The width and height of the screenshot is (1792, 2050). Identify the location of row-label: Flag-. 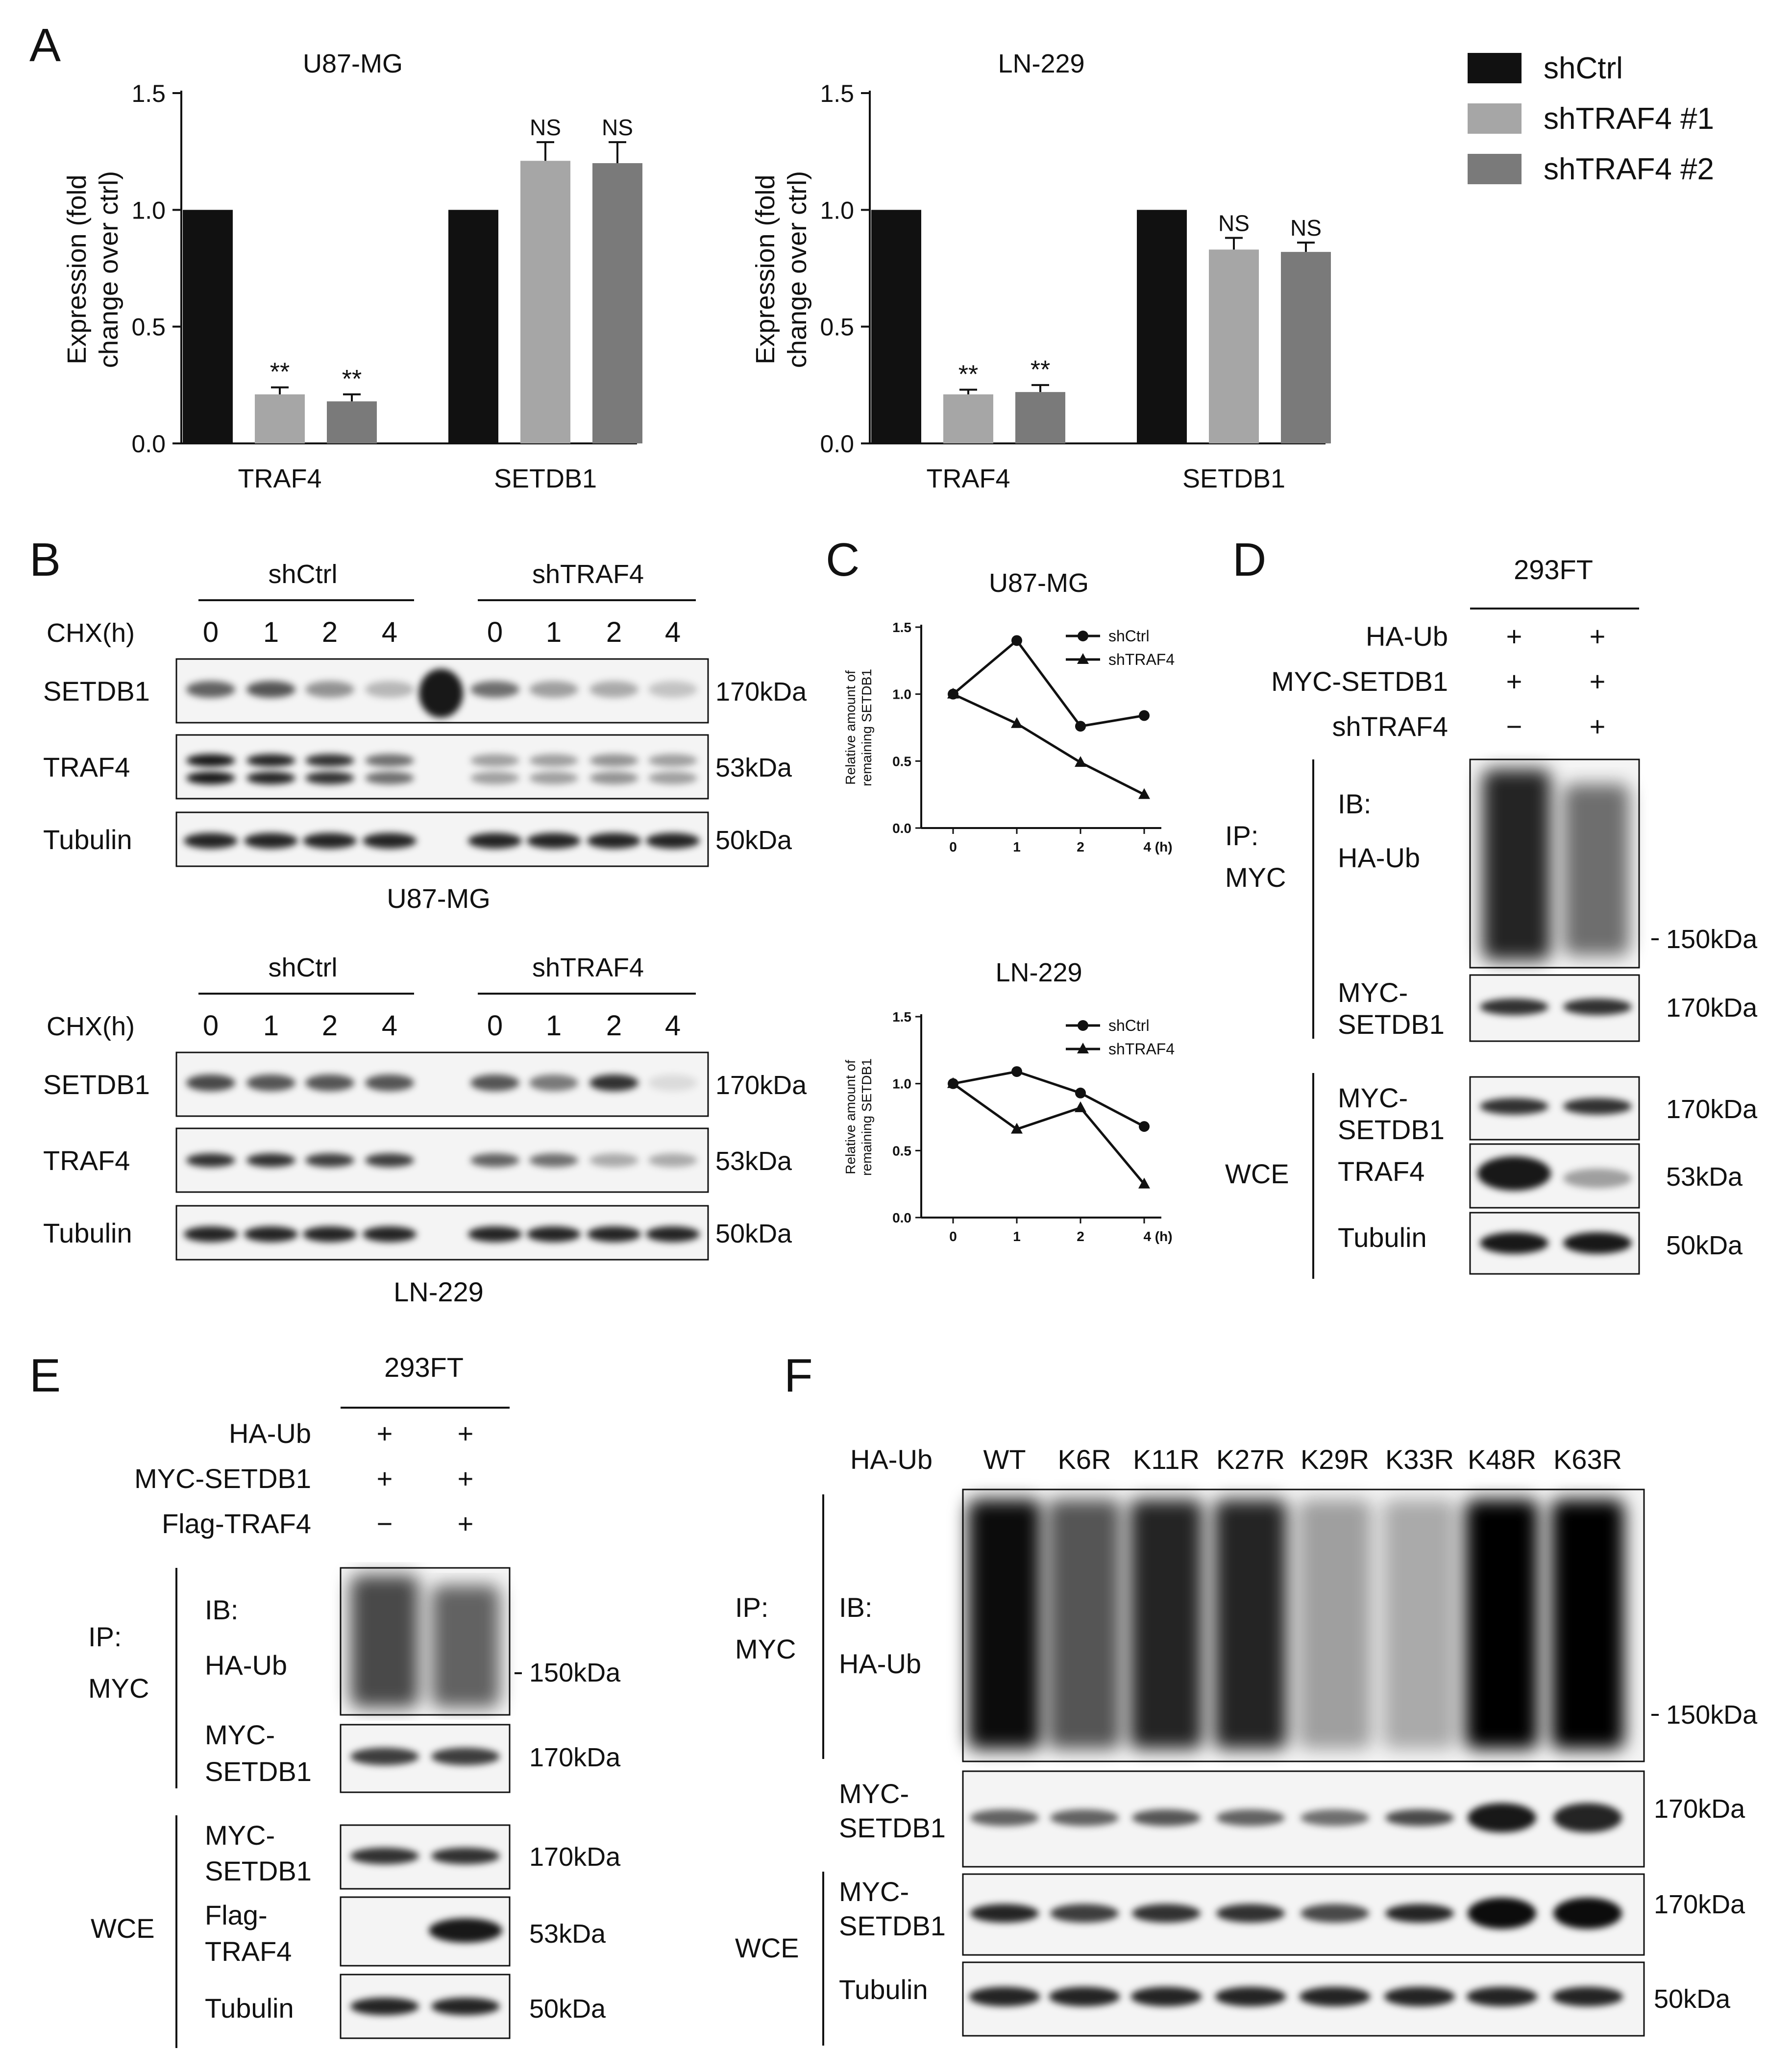
(236, 1915).